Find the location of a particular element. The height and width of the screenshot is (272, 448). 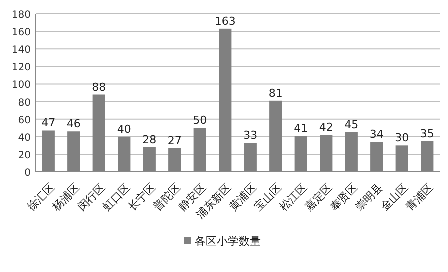

y-tick-label: 40 is located at coordinates (24, 138).